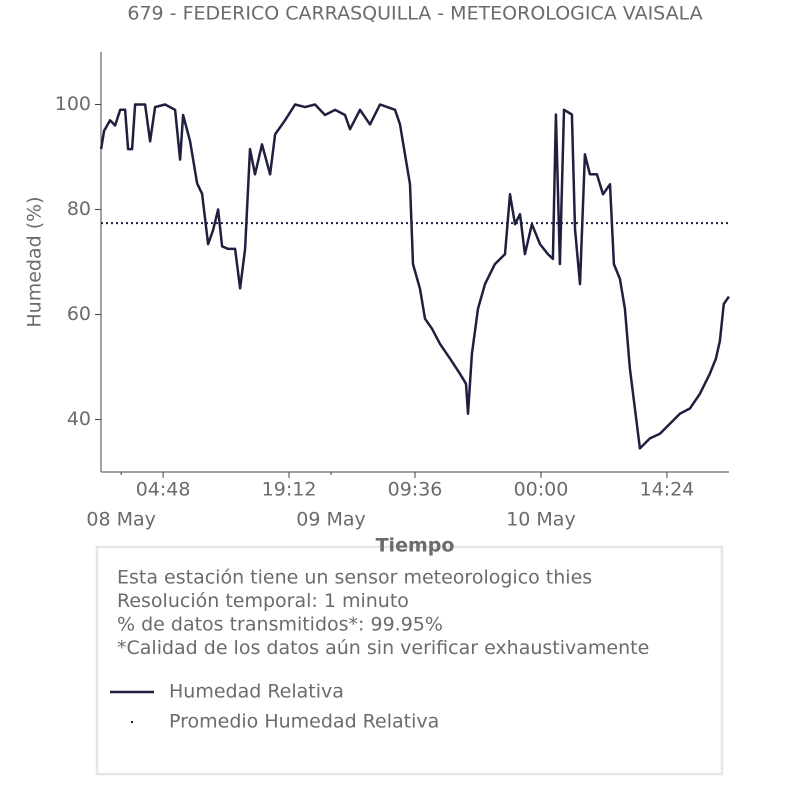 This screenshot has height=806, width=806. Describe the element at coordinates (79, 419) in the screenshot. I see `y-tick-label: 40` at that location.